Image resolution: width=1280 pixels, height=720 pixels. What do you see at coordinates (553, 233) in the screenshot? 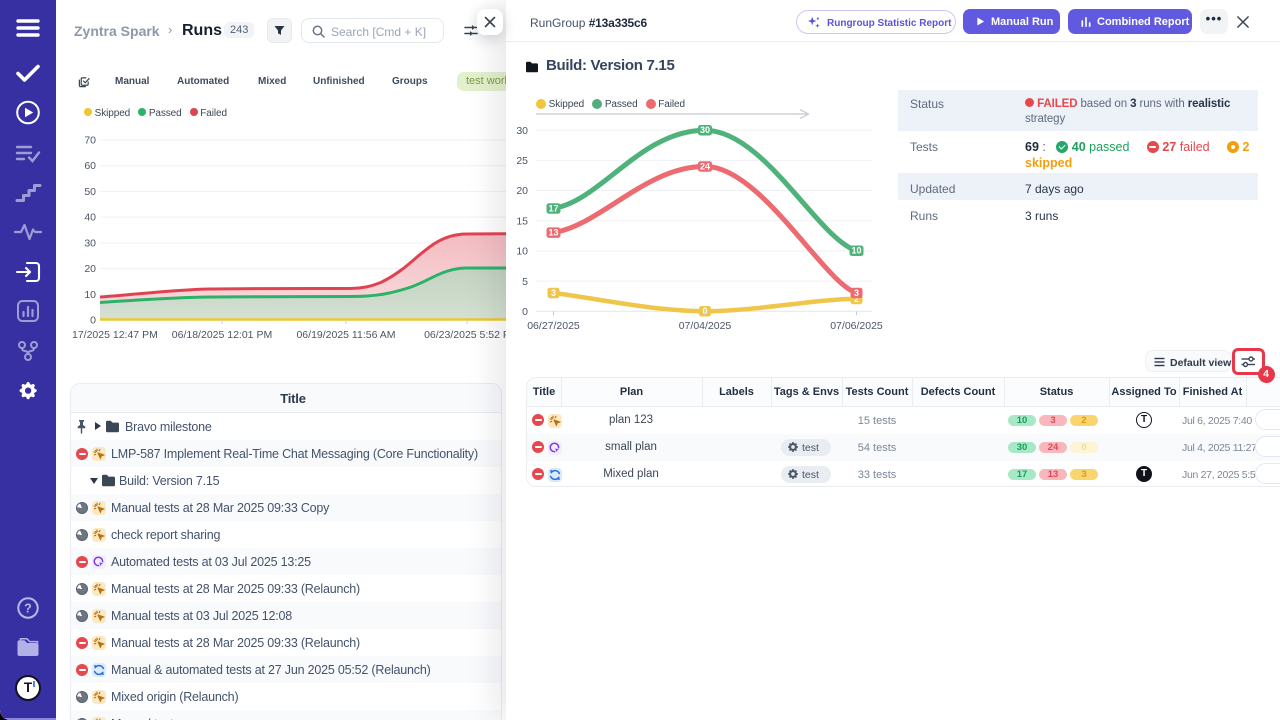
I see `svg-text: 13` at bounding box center [553, 233].